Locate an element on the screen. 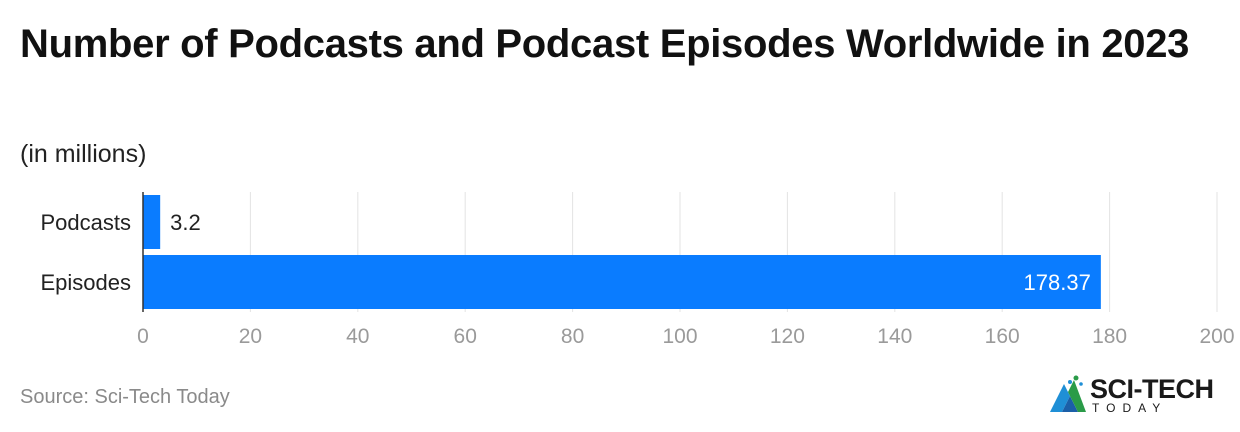 This screenshot has width=1240, height=432. x-tick-label: 100 is located at coordinates (679, 336).